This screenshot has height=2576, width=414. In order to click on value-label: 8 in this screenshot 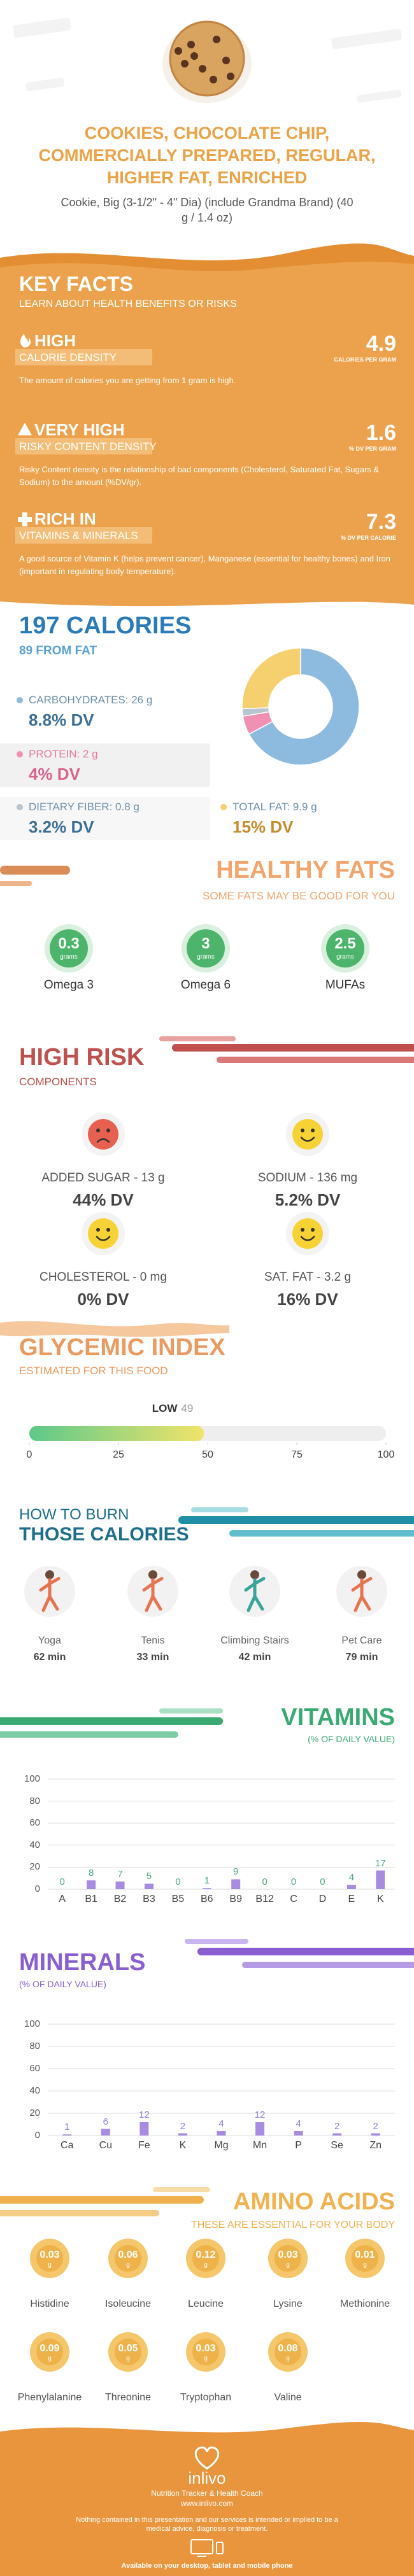, I will do `click(91, 1874)`.